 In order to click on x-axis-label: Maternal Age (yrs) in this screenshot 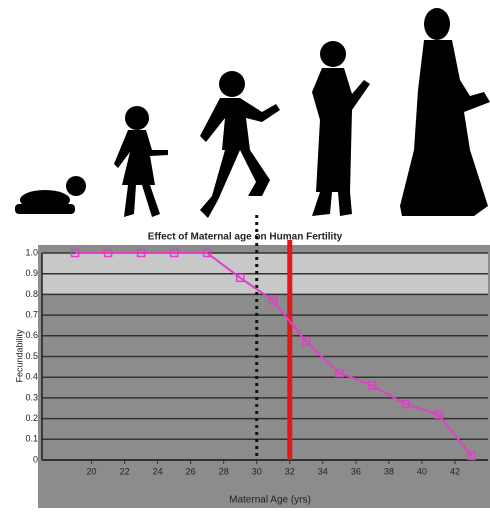, I will do `click(270, 500)`.